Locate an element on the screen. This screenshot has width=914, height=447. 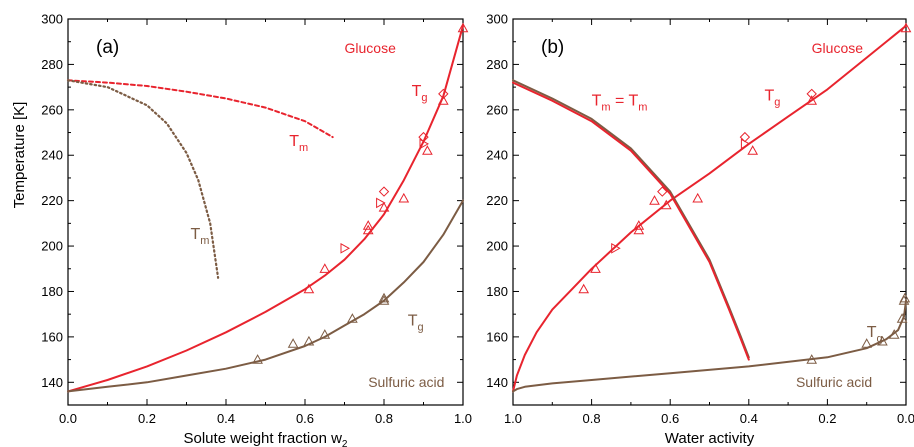
annotation-text: Sulfuric acid is located at coordinates (834, 382).